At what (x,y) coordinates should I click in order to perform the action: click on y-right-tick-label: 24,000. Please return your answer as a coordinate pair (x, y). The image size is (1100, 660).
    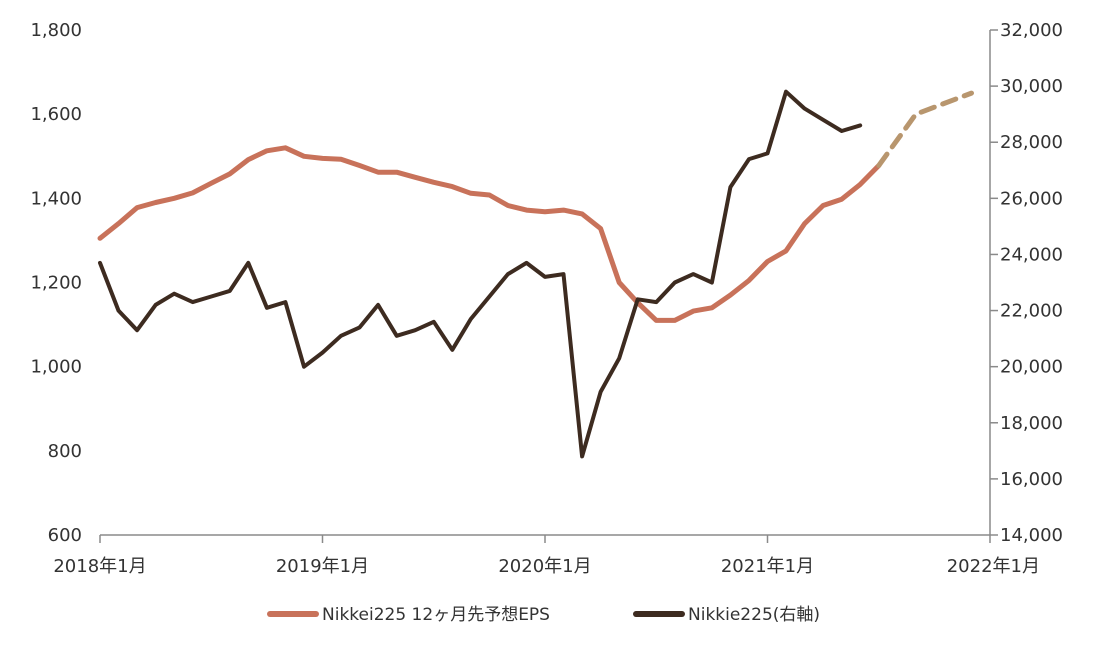
    Looking at the image, I should click on (1031, 254).